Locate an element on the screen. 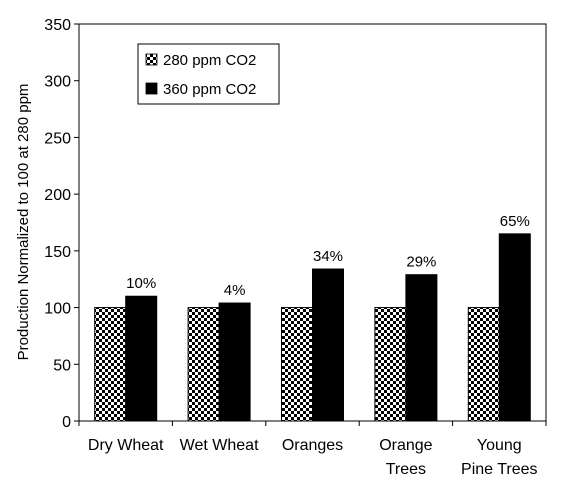 The height and width of the screenshot is (502, 567). data-labels: 10% 4% 34% 29% 65% is located at coordinates (328, 256).